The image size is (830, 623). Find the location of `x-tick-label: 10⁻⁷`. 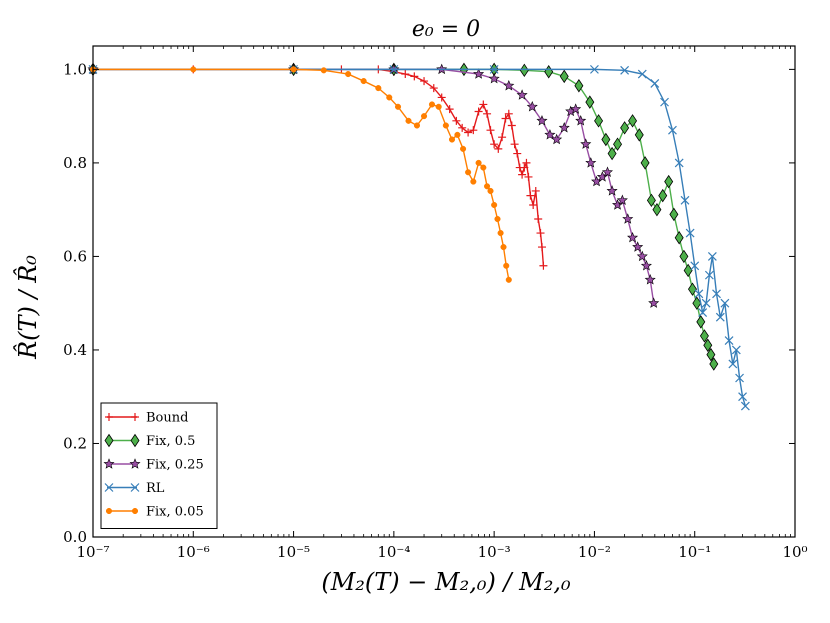

x-tick-label: 10⁻⁷ is located at coordinates (92, 552).